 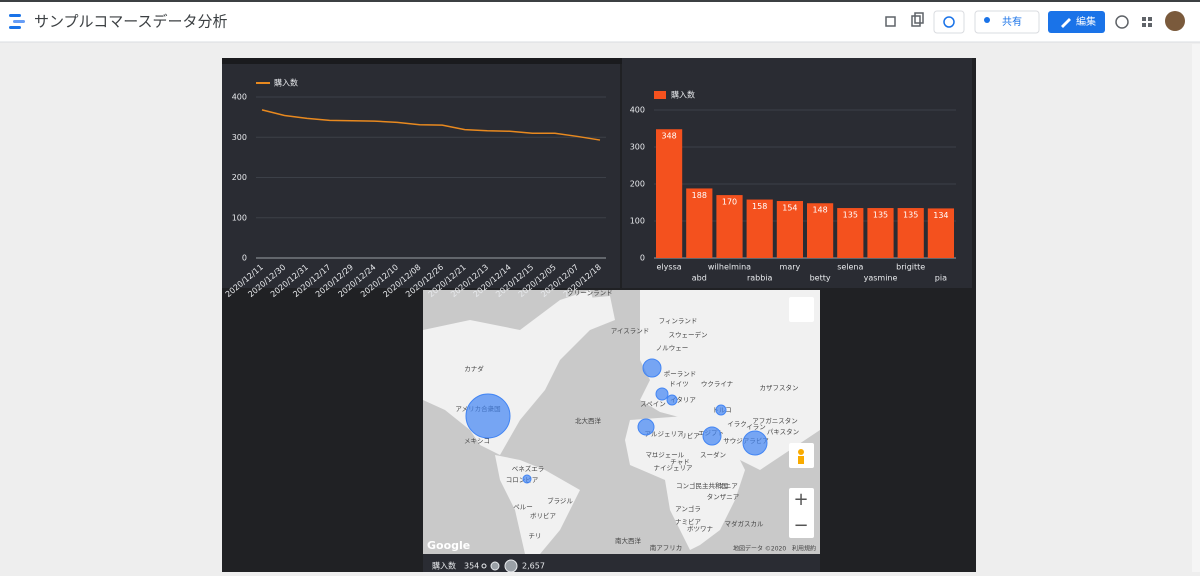 What do you see at coordinates (679, 462) in the screenshot?
I see `map-label: チャド` at bounding box center [679, 462].